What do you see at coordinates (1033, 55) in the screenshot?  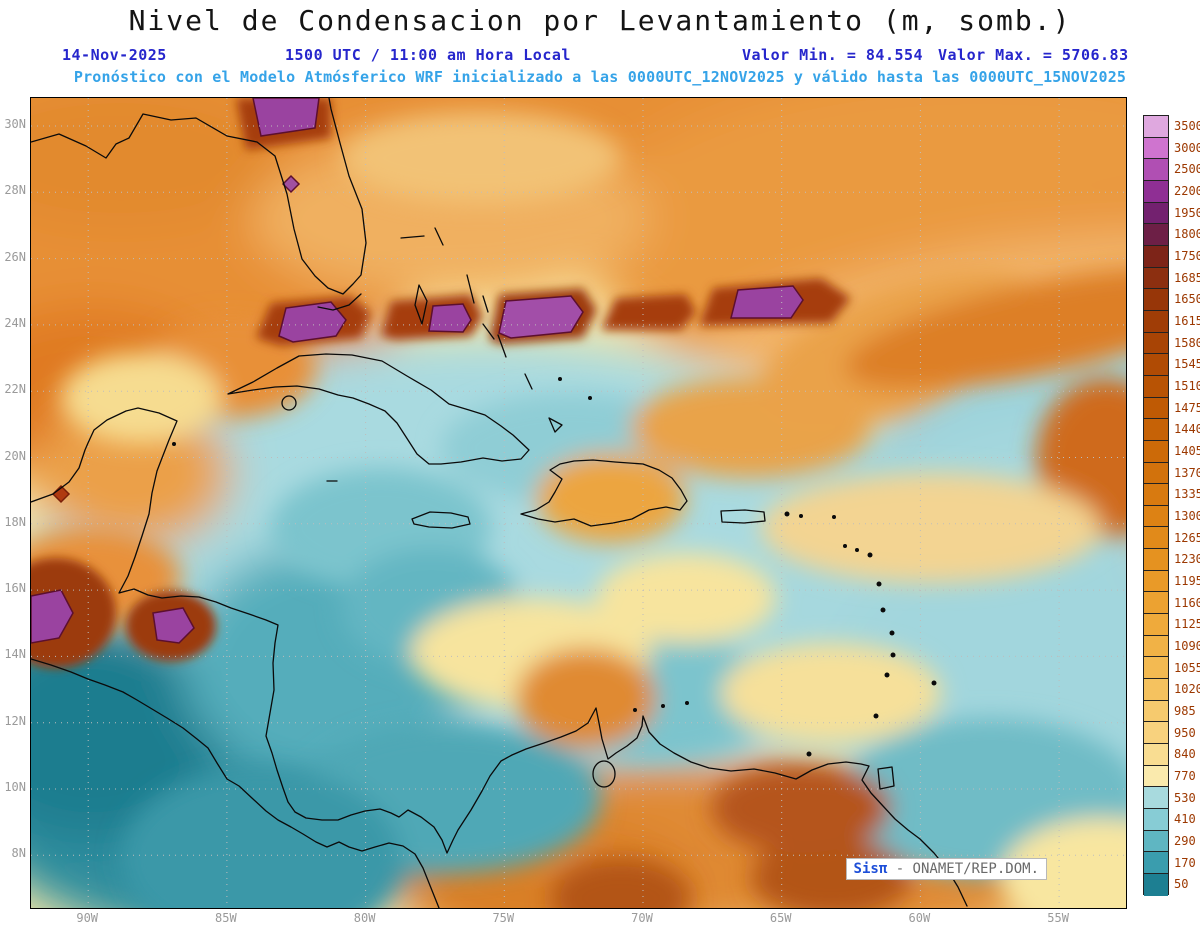 I see `max-value-label: Valor Max. = 5706.83` at bounding box center [1033, 55].